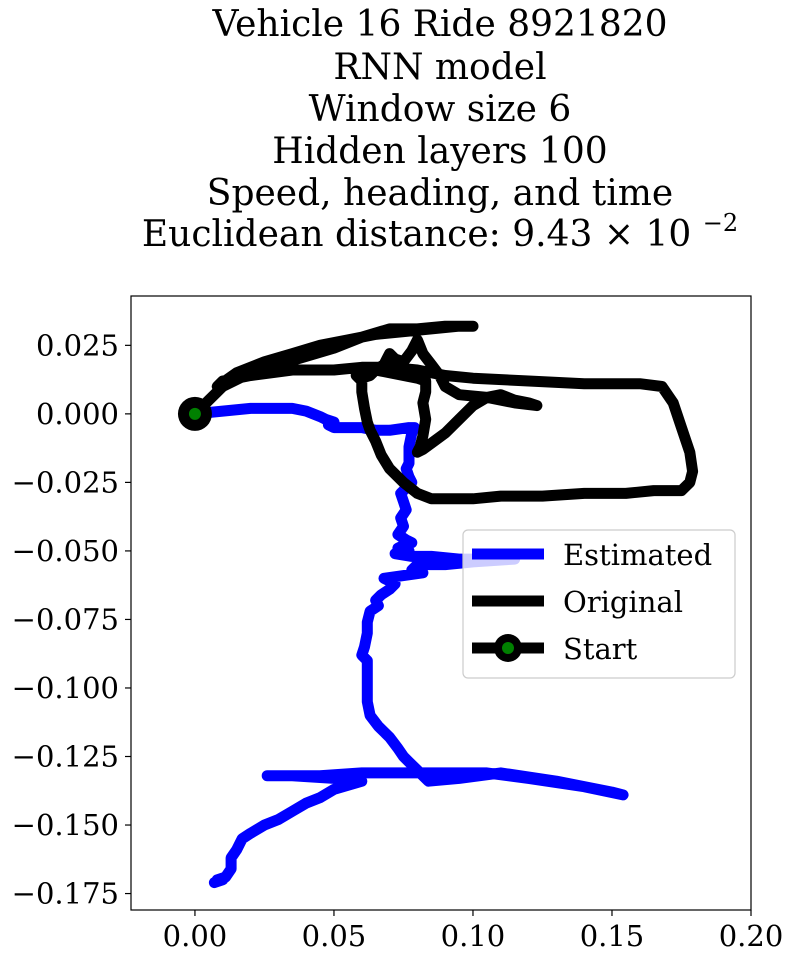 Image resolution: width=786 pixels, height=958 pixels. I want to click on start-marker-dot, so click(194, 413).